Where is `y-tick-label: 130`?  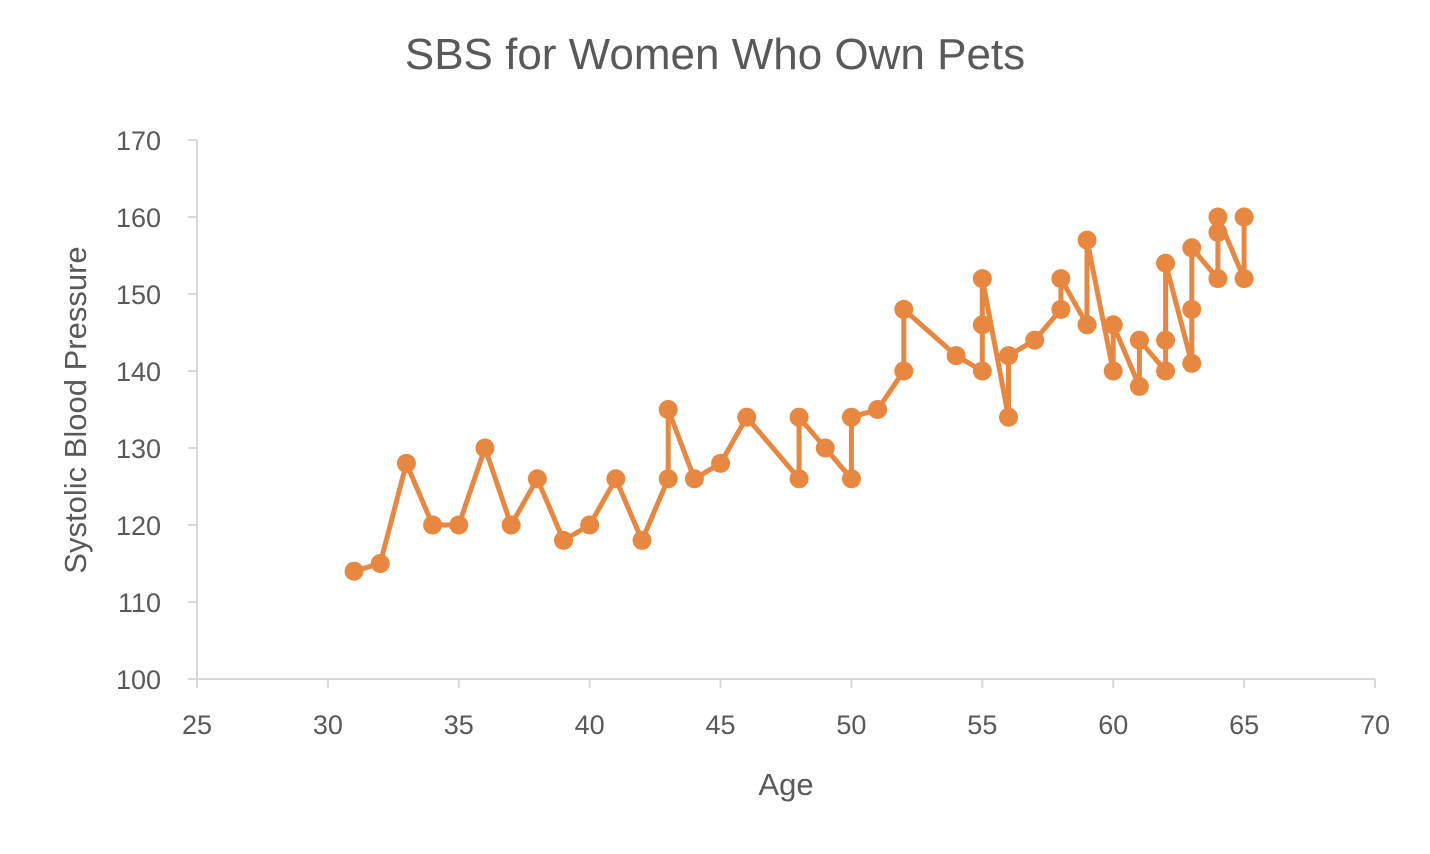
y-tick-label: 130 is located at coordinates (138, 449).